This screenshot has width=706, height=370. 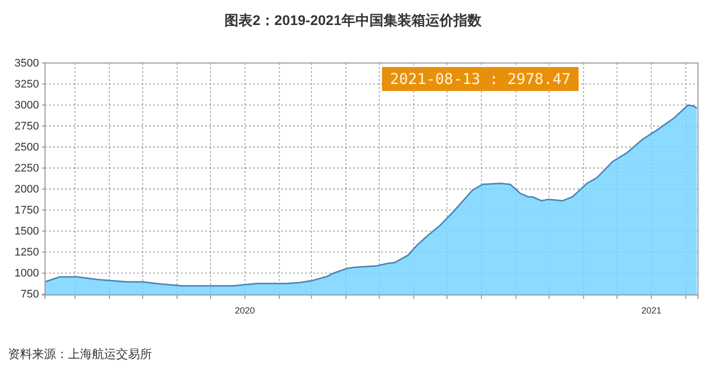 I want to click on y-tick-label: 2500, so click(x=26, y=148).